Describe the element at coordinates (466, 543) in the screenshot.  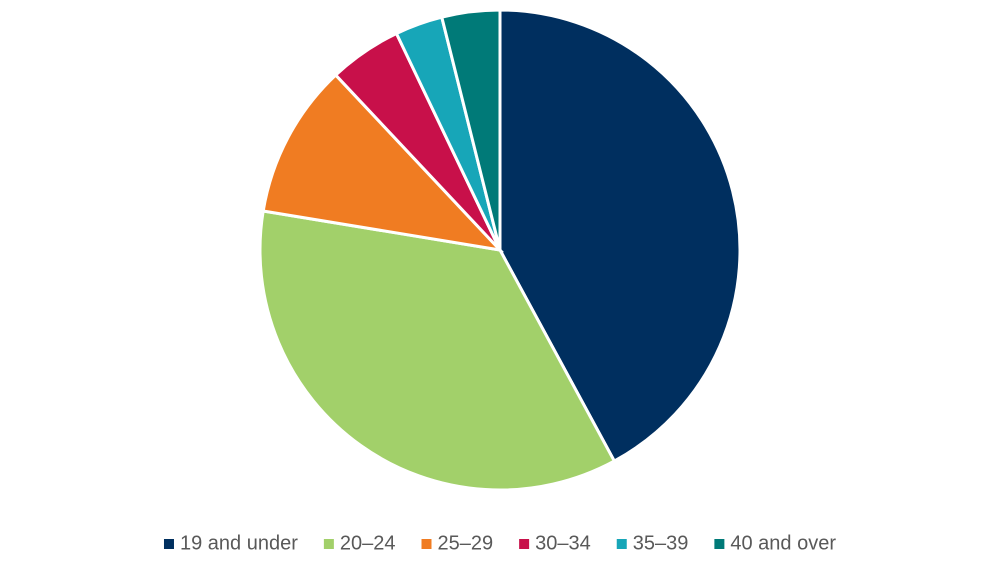
I see `legend-label: 25–29` at that location.